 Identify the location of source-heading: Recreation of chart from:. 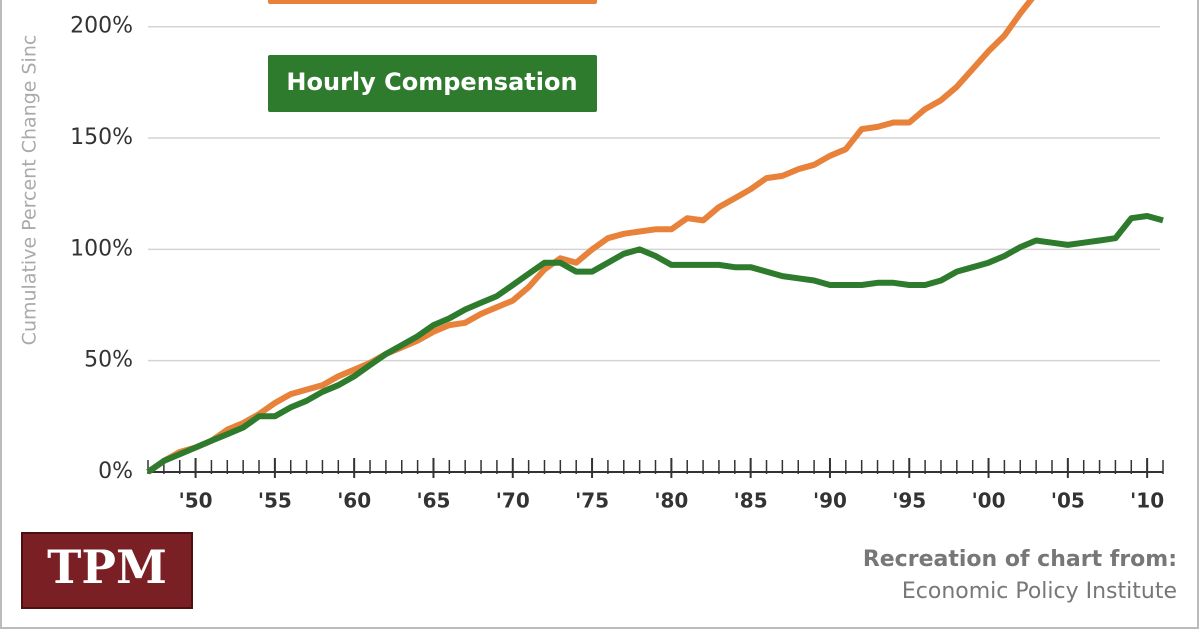
(1020, 559).